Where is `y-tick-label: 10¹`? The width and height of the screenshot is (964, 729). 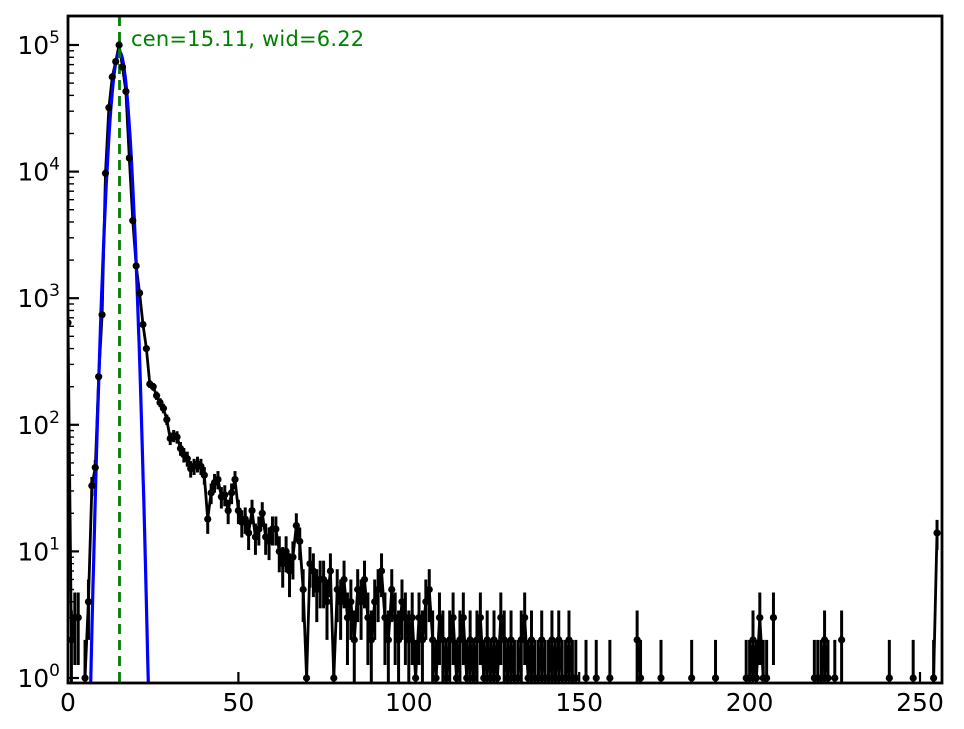
y-tick-label: 10¹ is located at coordinates (38, 550).